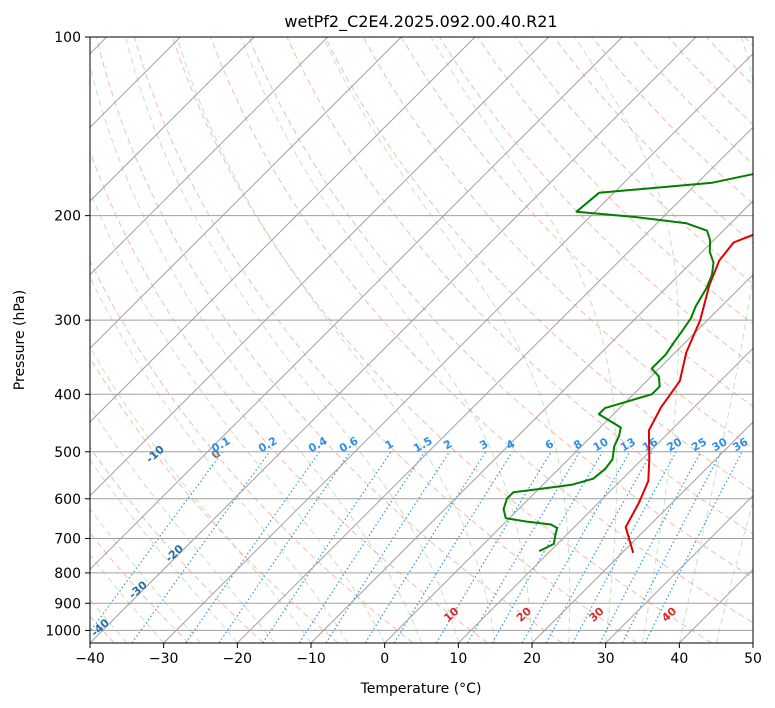 The height and width of the screenshot is (708, 775). I want to click on x-axis-label: Temperature (°C), so click(421, 689).